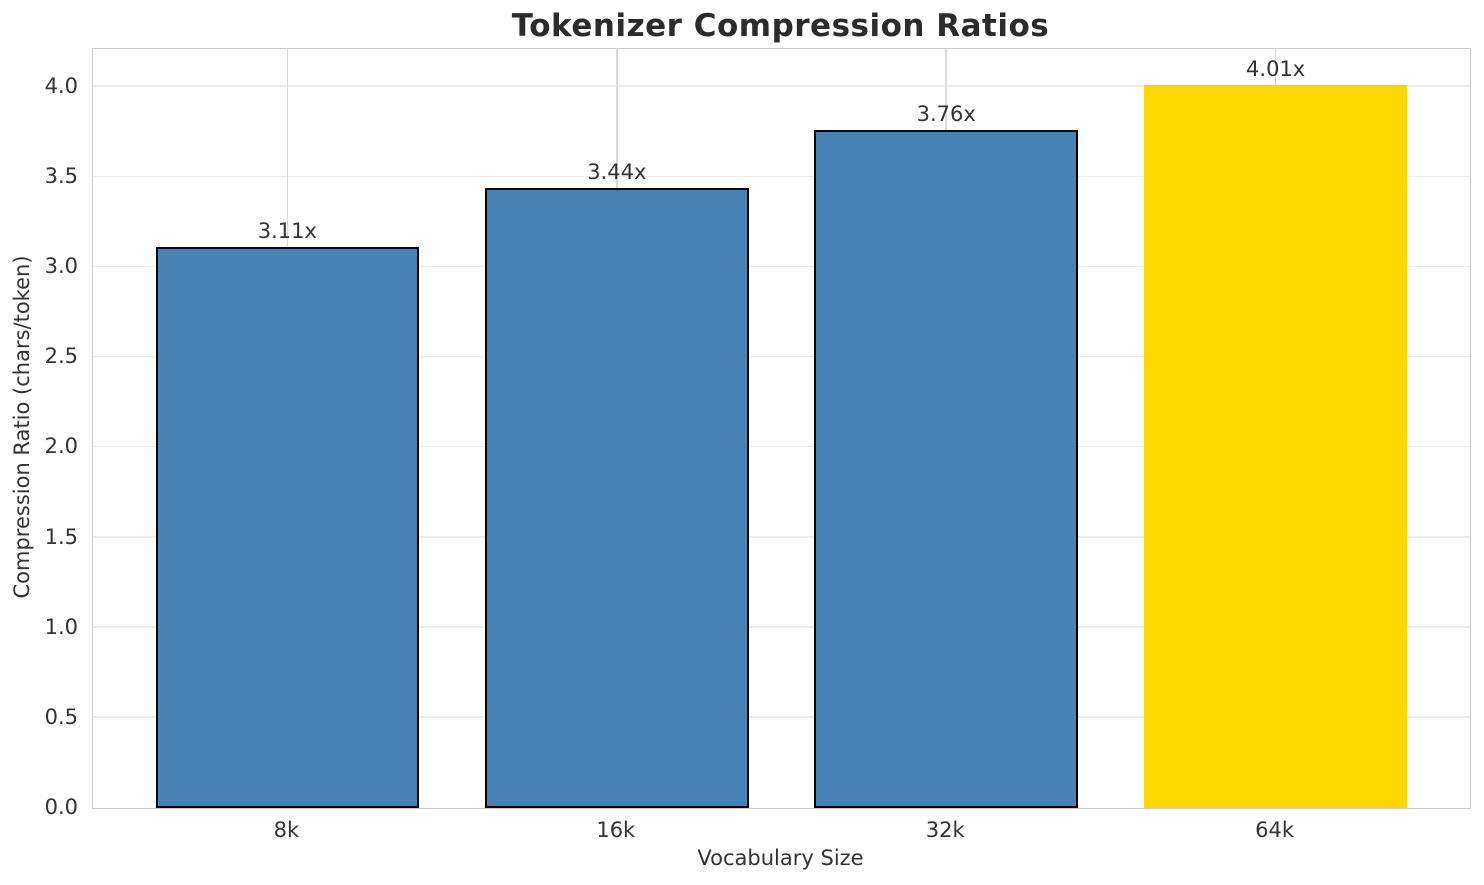 The height and width of the screenshot is (885, 1484). What do you see at coordinates (617, 171) in the screenshot?
I see `bar-value-label: 3.44x` at bounding box center [617, 171].